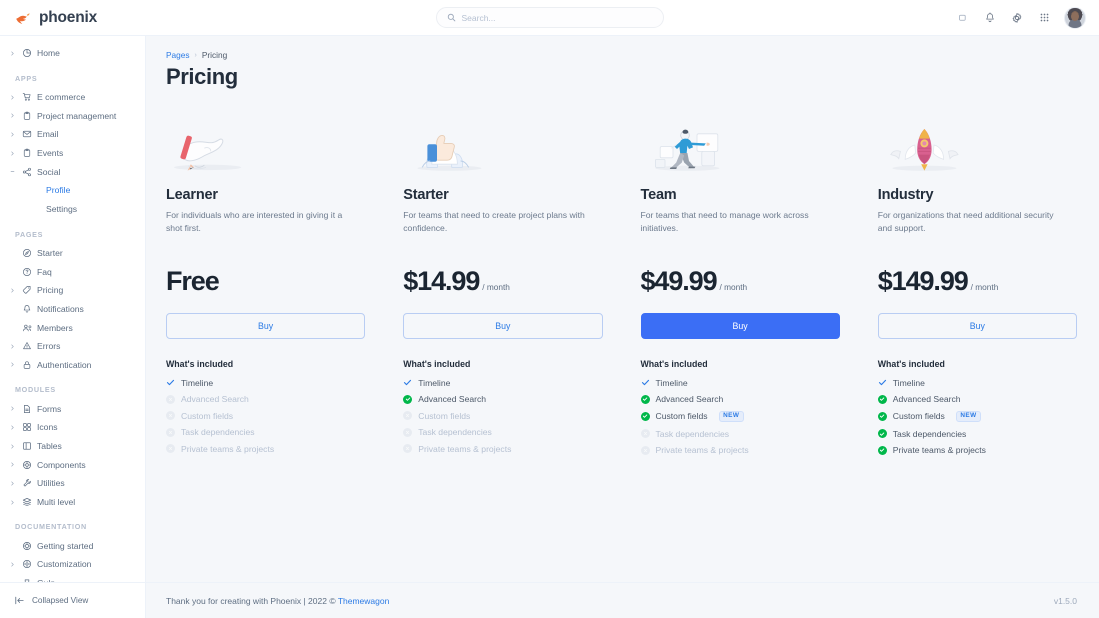 This screenshot has height=618, width=1099. I want to click on brand-logo: phoenix, so click(73, 18).